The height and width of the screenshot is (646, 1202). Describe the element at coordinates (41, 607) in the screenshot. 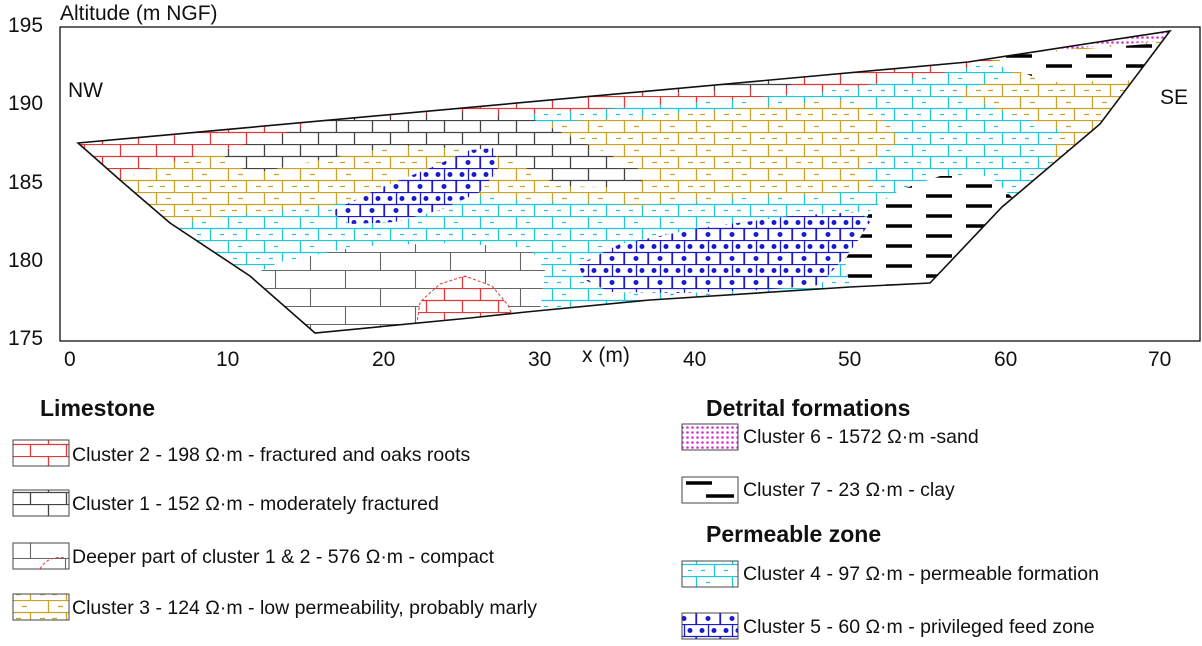

I see `cluster-3-swatch` at that location.